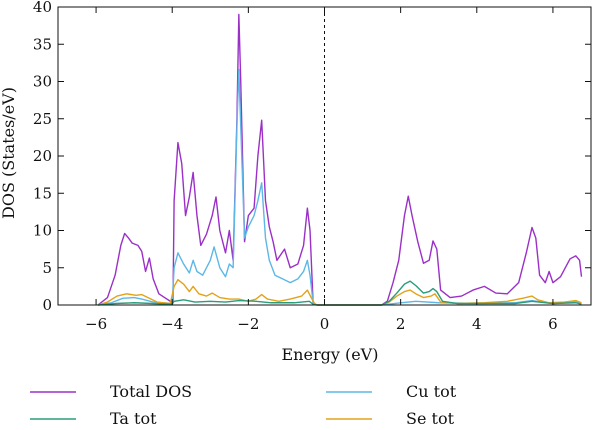  What do you see at coordinates (47, 268) in the screenshot?
I see `y-tick-label: 5` at bounding box center [47, 268].